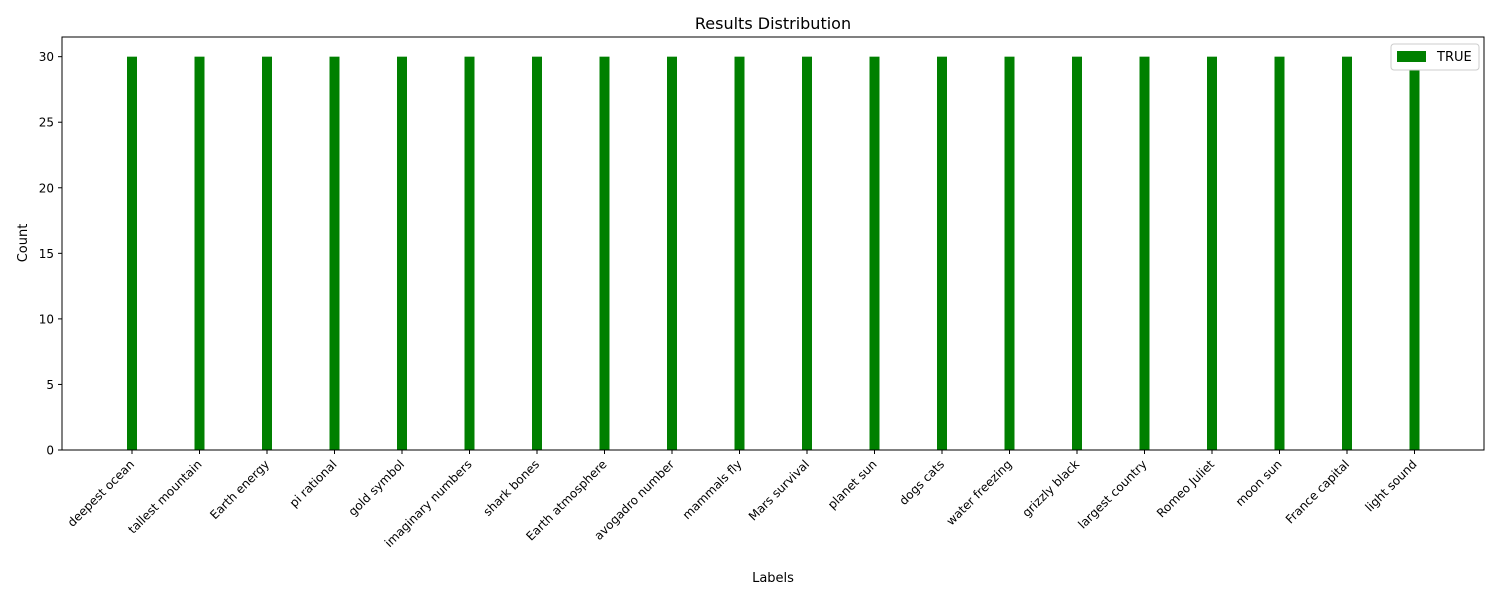  I want to click on x-tick-label: planet sun, so click(852, 484).